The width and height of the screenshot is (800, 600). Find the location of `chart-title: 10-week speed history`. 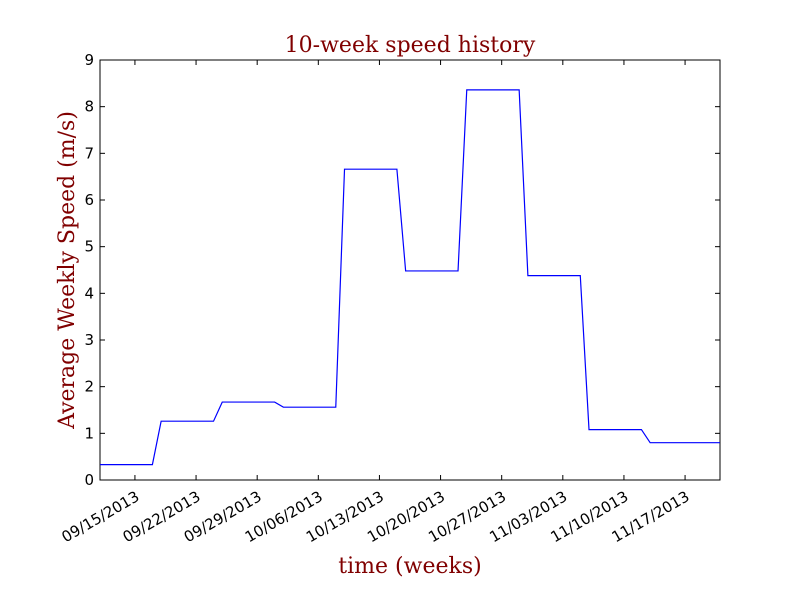

chart-title: 10-week speed history is located at coordinates (410, 45).